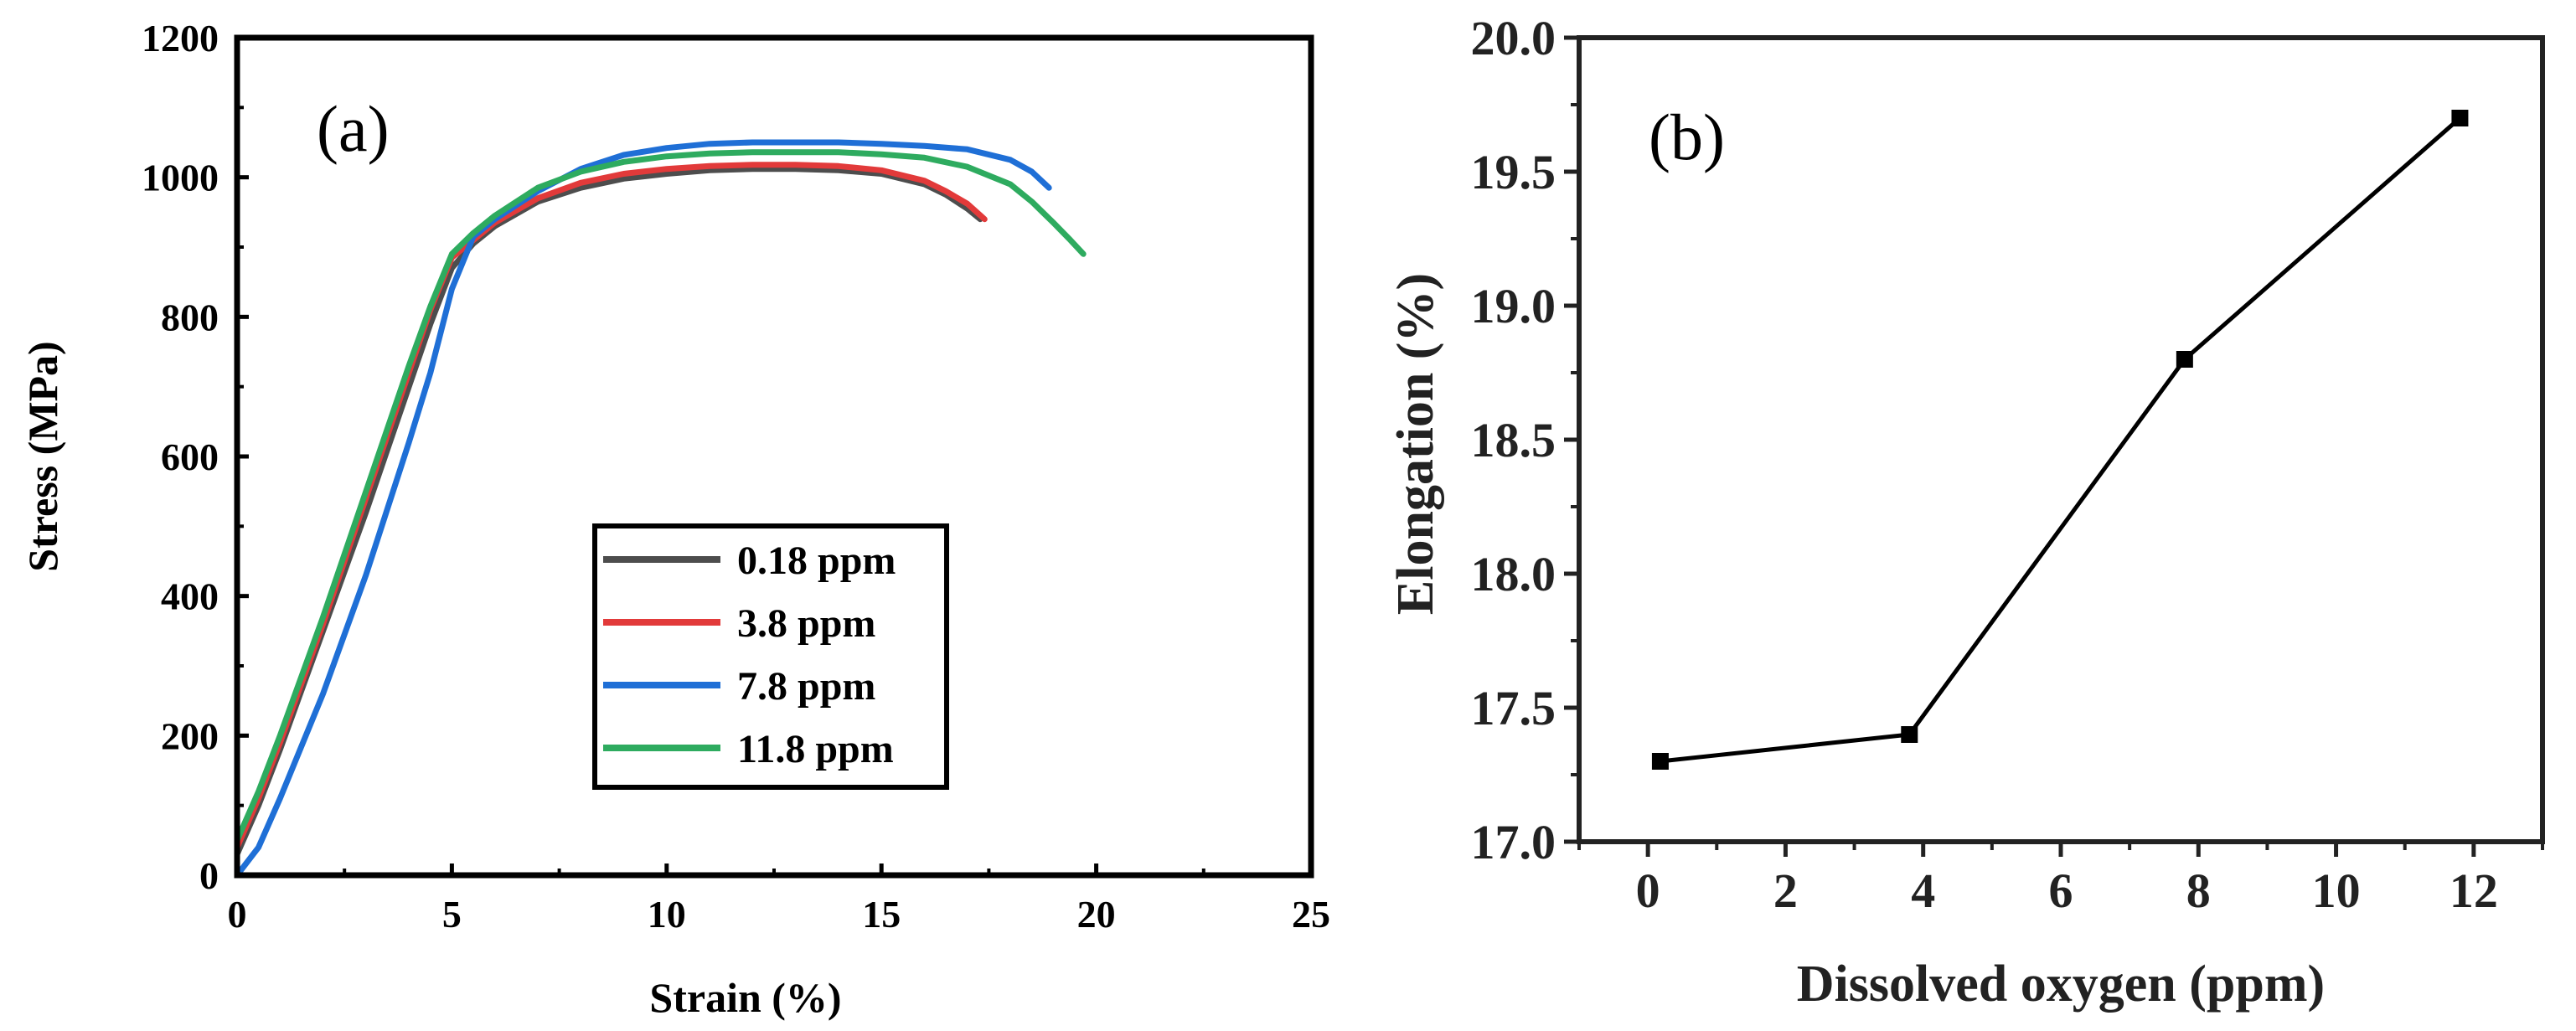 The image size is (2576, 1031). Describe the element at coordinates (1513, 306) in the screenshot. I see `y-tick-label-b: 19.0` at that location.